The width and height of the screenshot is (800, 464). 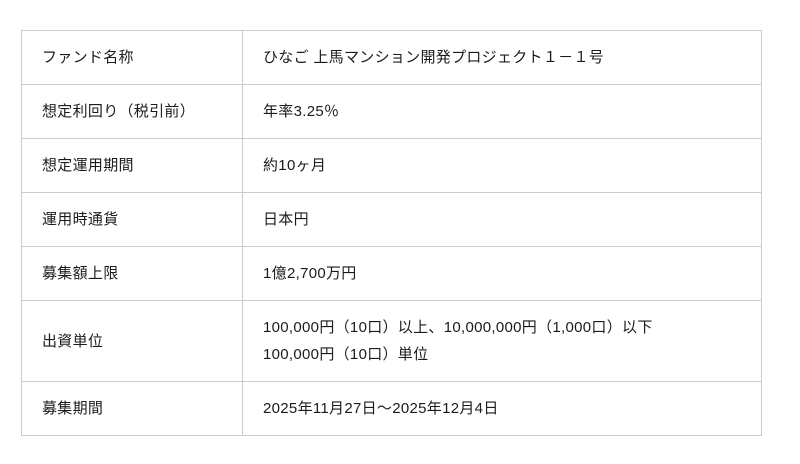 I want to click on row-operation-currency: 運用時通貨 日本円, so click(x=391, y=219).